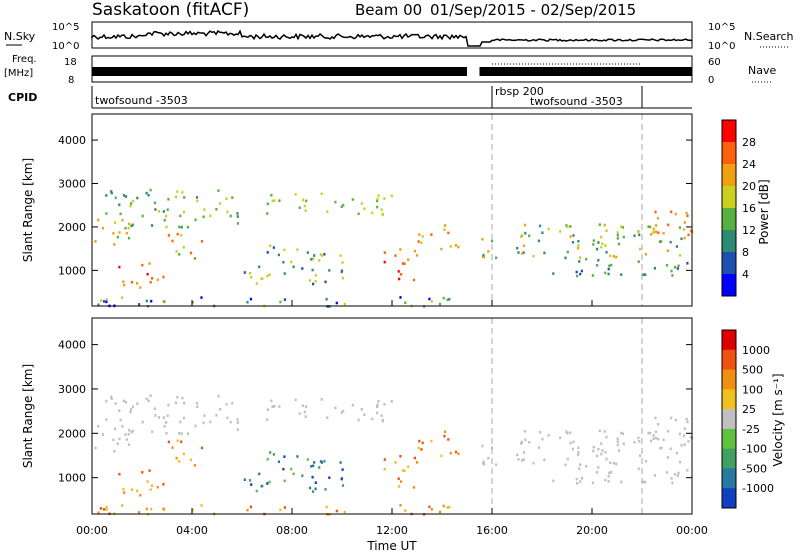 The height and width of the screenshot is (554, 800). I want to click on velocity-x-axis: 00:00 04:00 08:00 12:00 16:00 20:00 00:00, so click(392, 522).